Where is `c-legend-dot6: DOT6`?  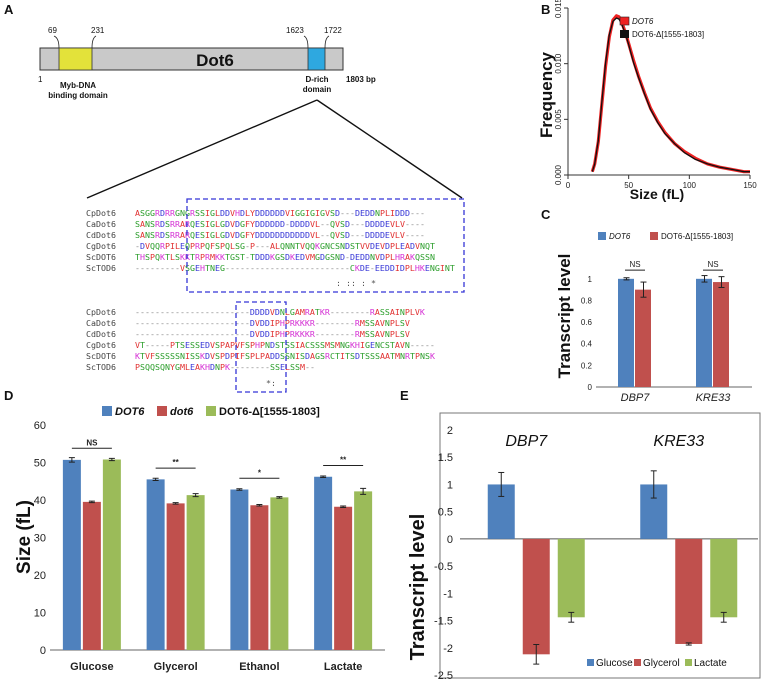 c-legend-dot6: DOT6 is located at coordinates (620, 236).